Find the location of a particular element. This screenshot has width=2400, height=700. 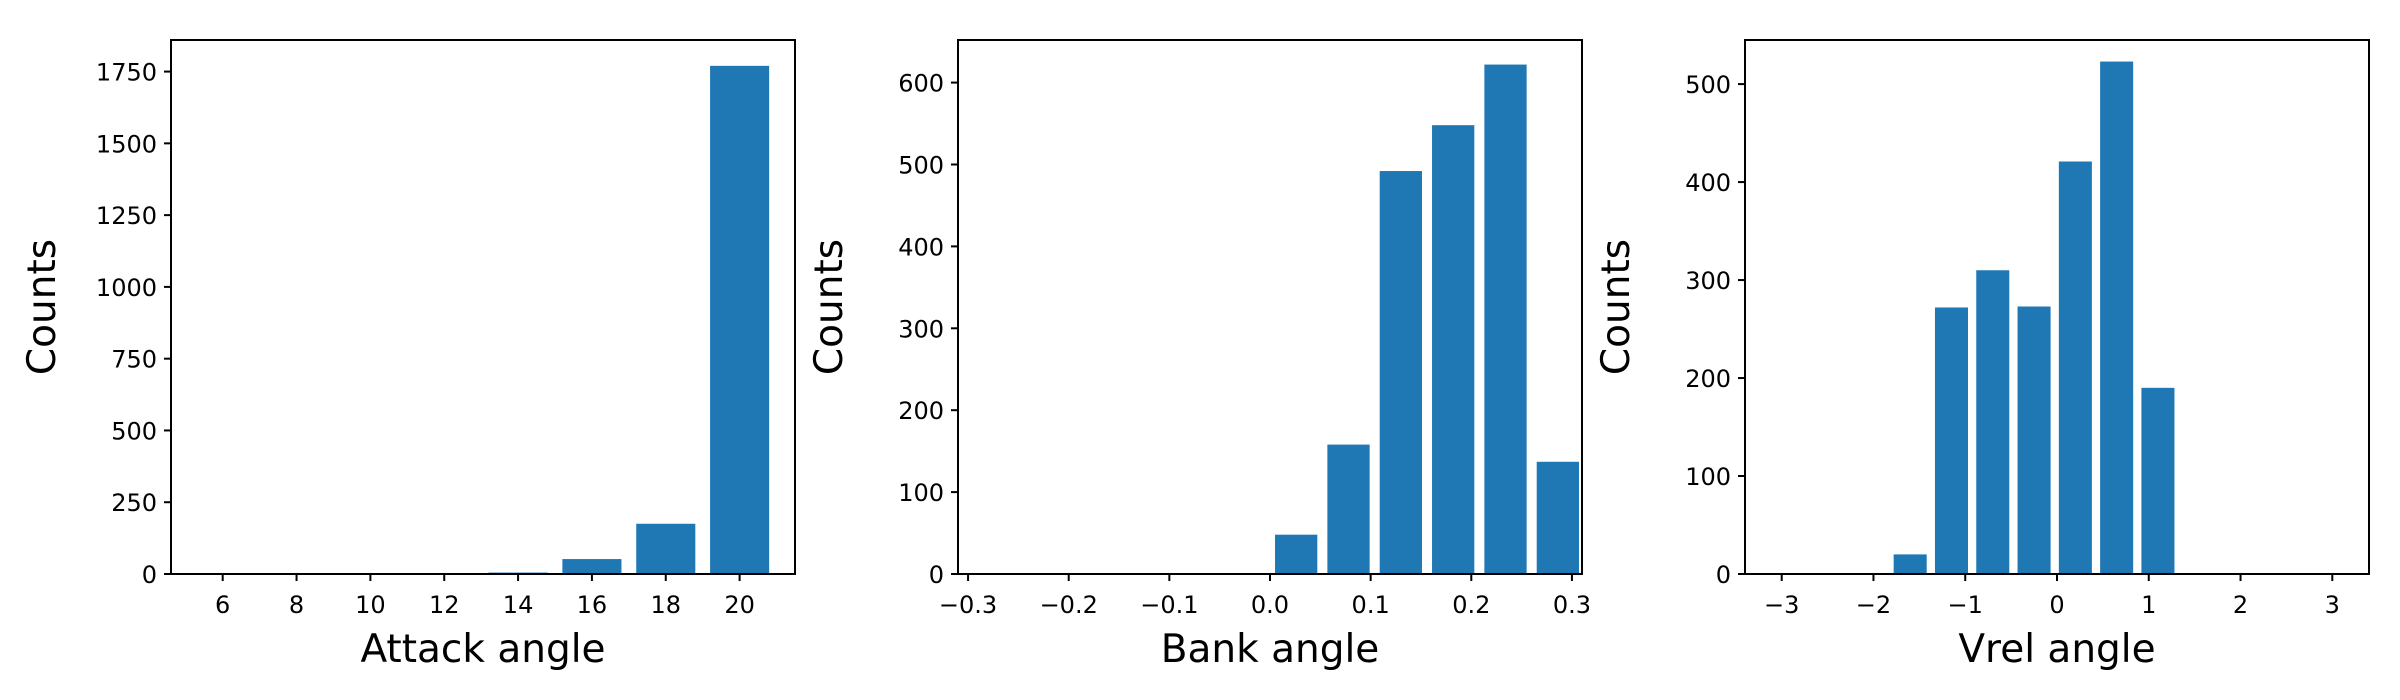

x-tick-label-bank-6: 0.3 is located at coordinates (1572, 605).